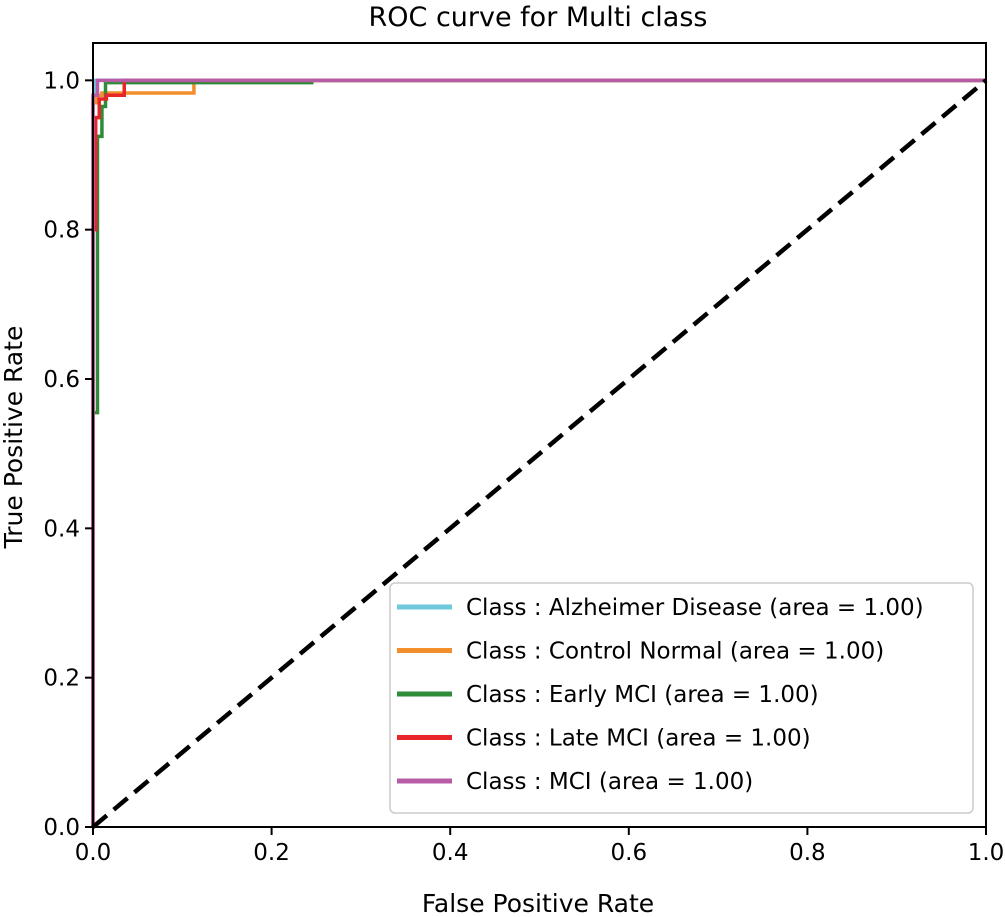 Image resolution: width=1005 pixels, height=917 pixels. What do you see at coordinates (61, 231) in the screenshot?
I see `y-tick-label: 0.8` at bounding box center [61, 231].